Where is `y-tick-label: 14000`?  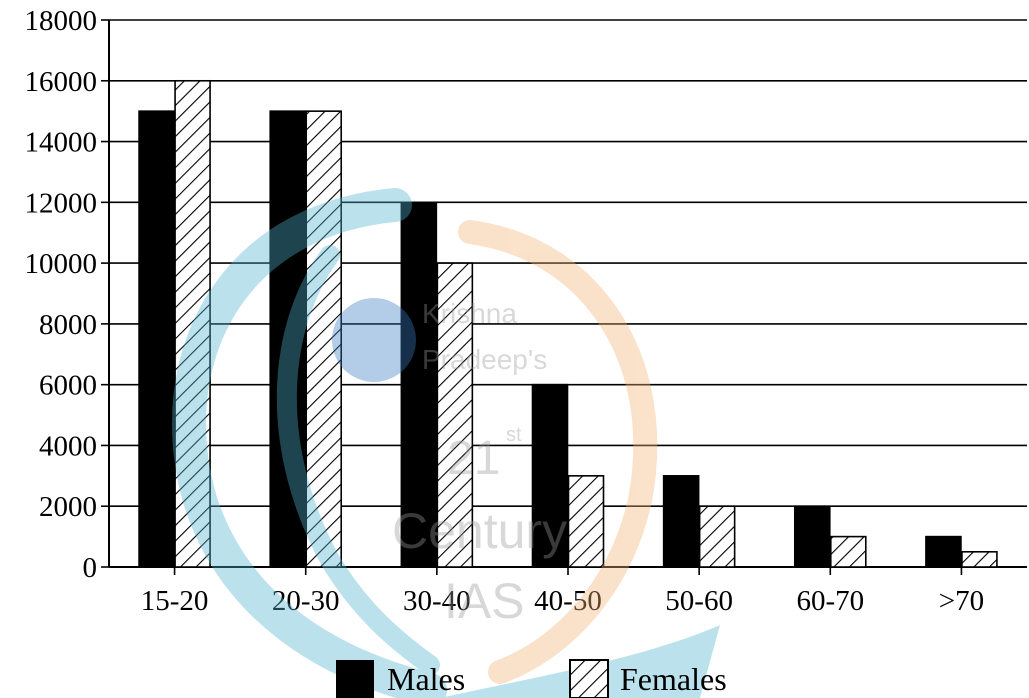 y-tick-label: 14000 is located at coordinates (61, 143).